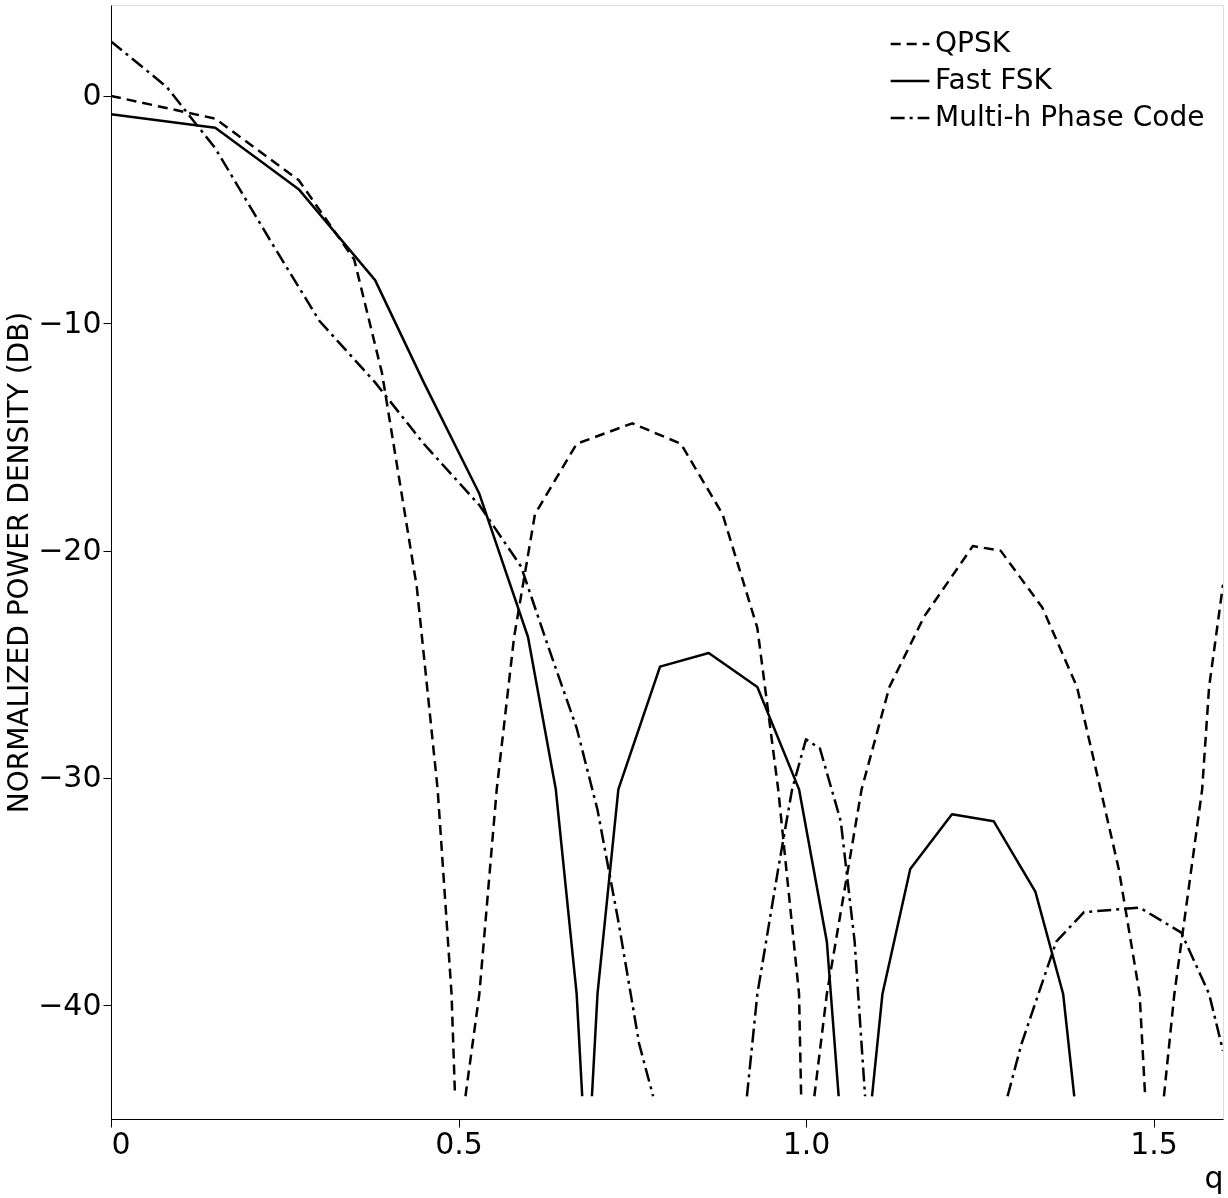  Describe the element at coordinates (70, 1004) in the screenshot. I see `y-tick-label: −40` at that location.